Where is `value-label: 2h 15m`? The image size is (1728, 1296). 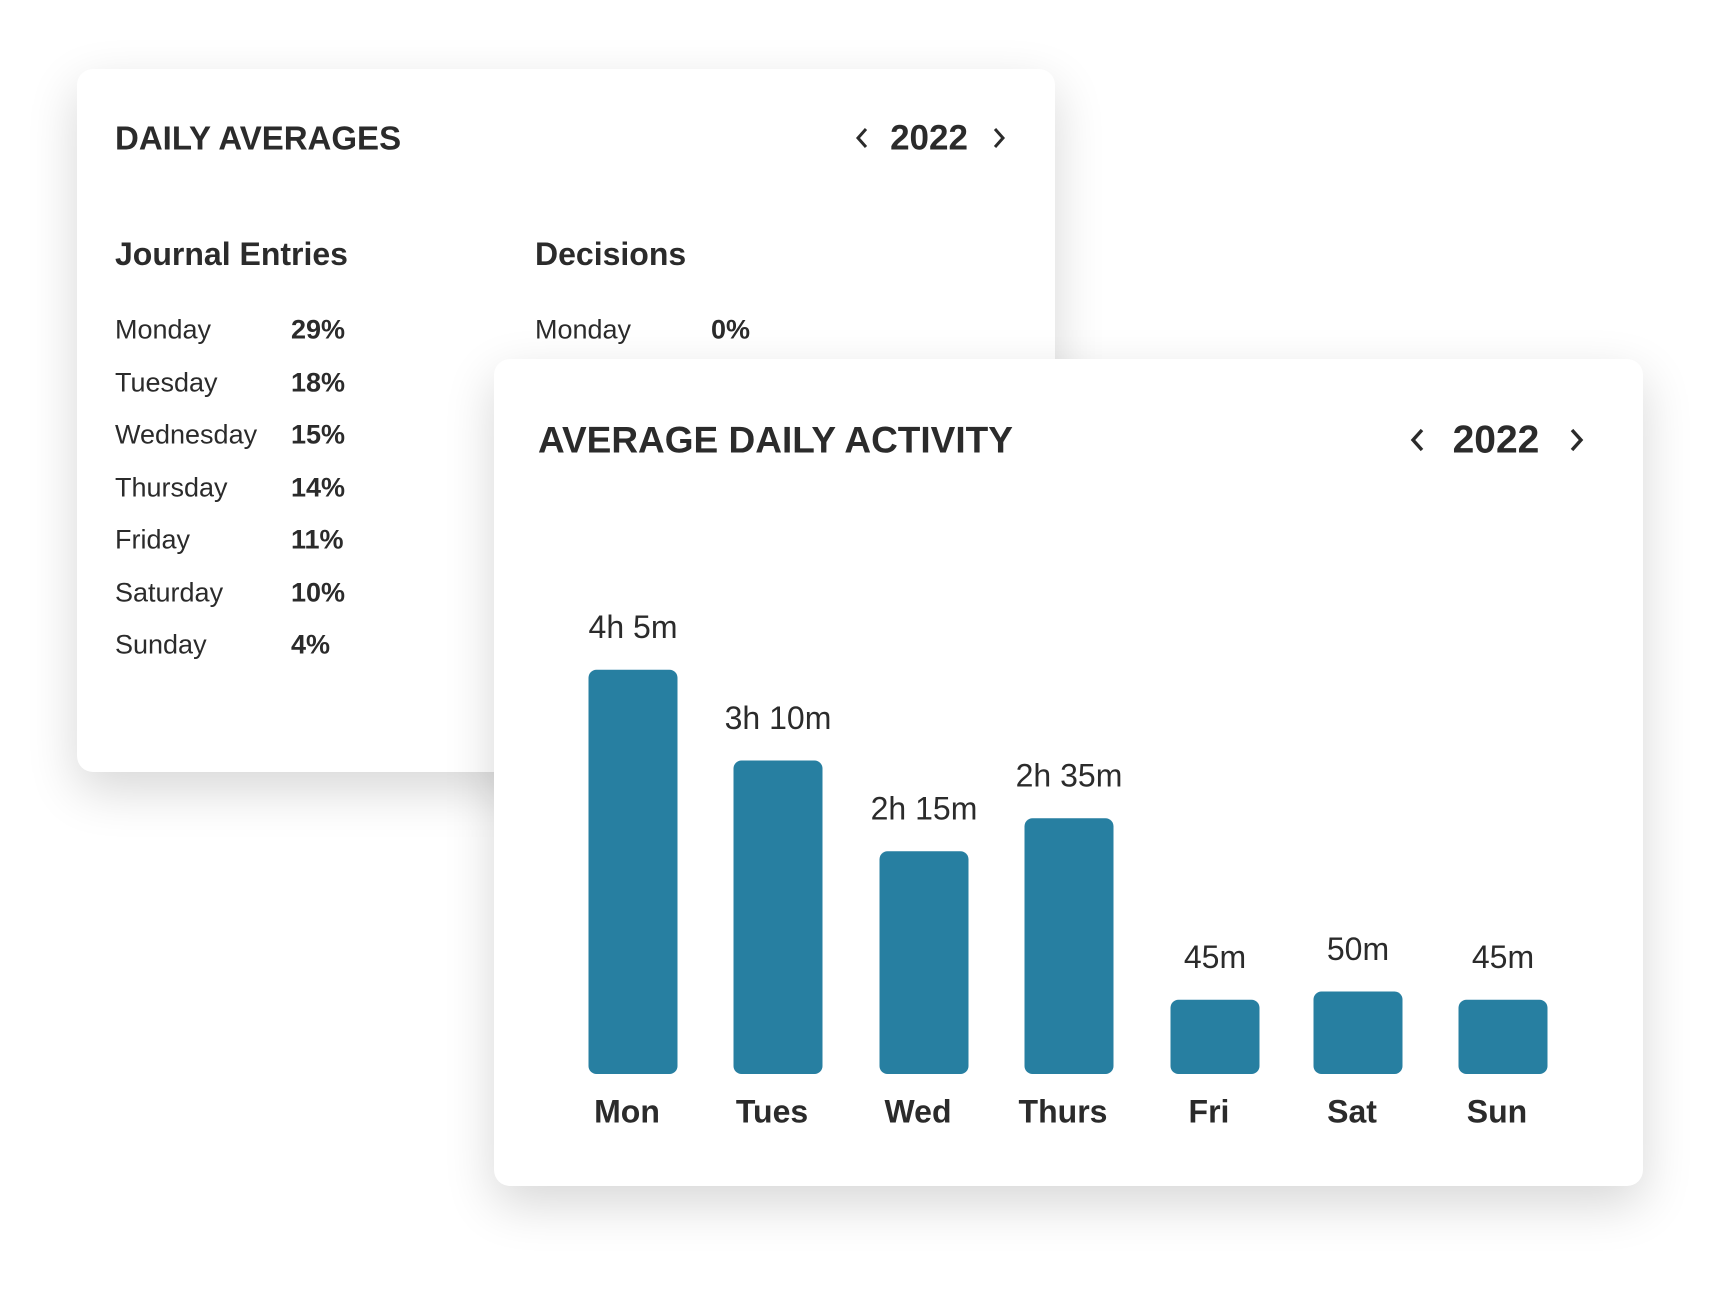
value-label: 2h 15m is located at coordinates (924, 809).